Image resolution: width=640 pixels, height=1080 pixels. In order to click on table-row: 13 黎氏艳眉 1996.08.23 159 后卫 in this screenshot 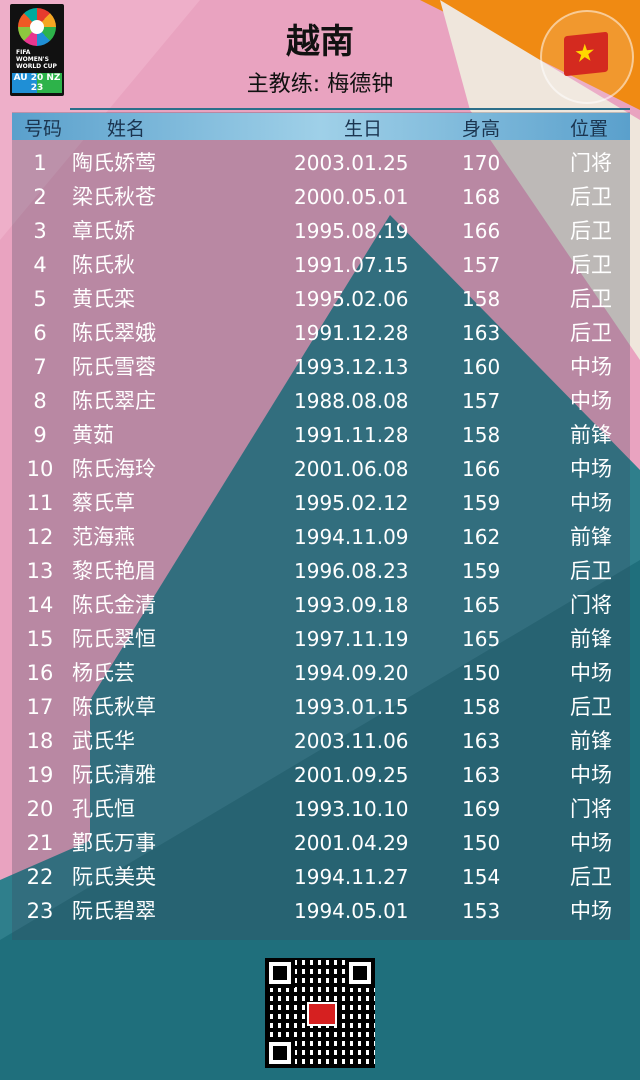, I will do `click(321, 571)`.